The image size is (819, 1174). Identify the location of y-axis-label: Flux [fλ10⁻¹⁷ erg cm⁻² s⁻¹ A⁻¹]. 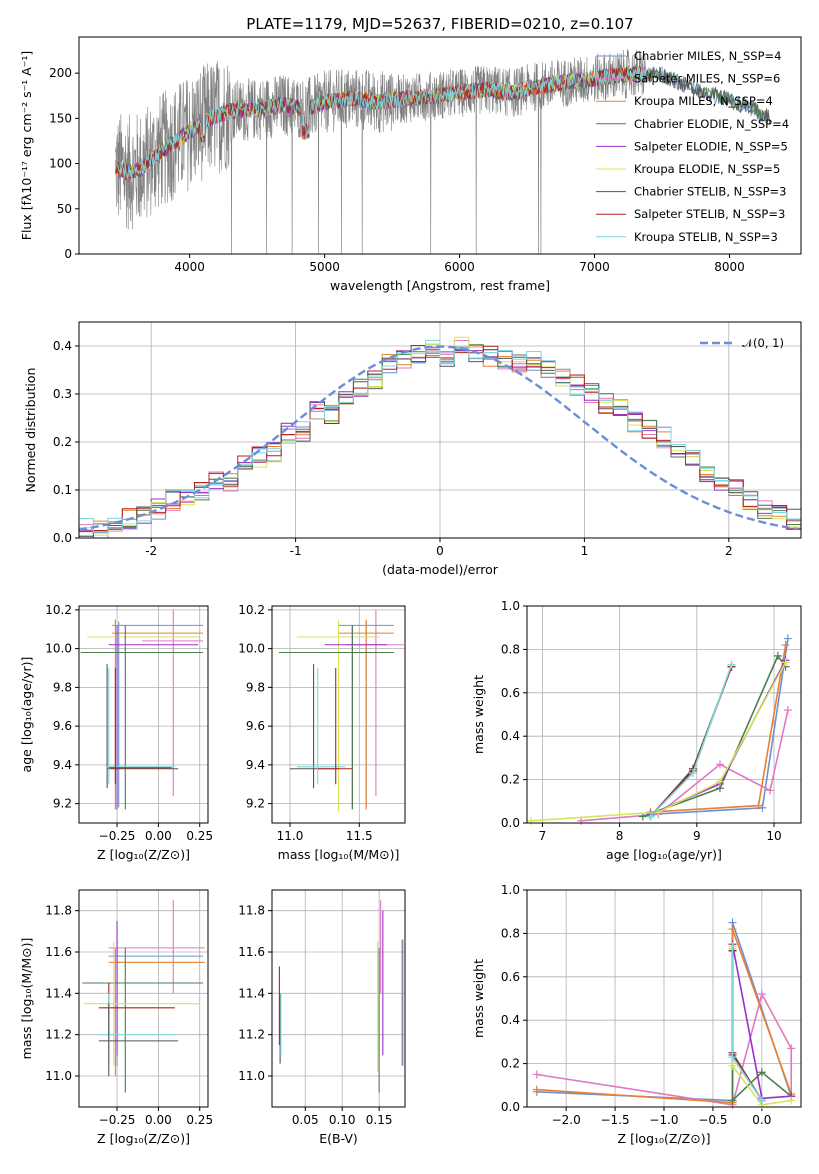
(26, 145).